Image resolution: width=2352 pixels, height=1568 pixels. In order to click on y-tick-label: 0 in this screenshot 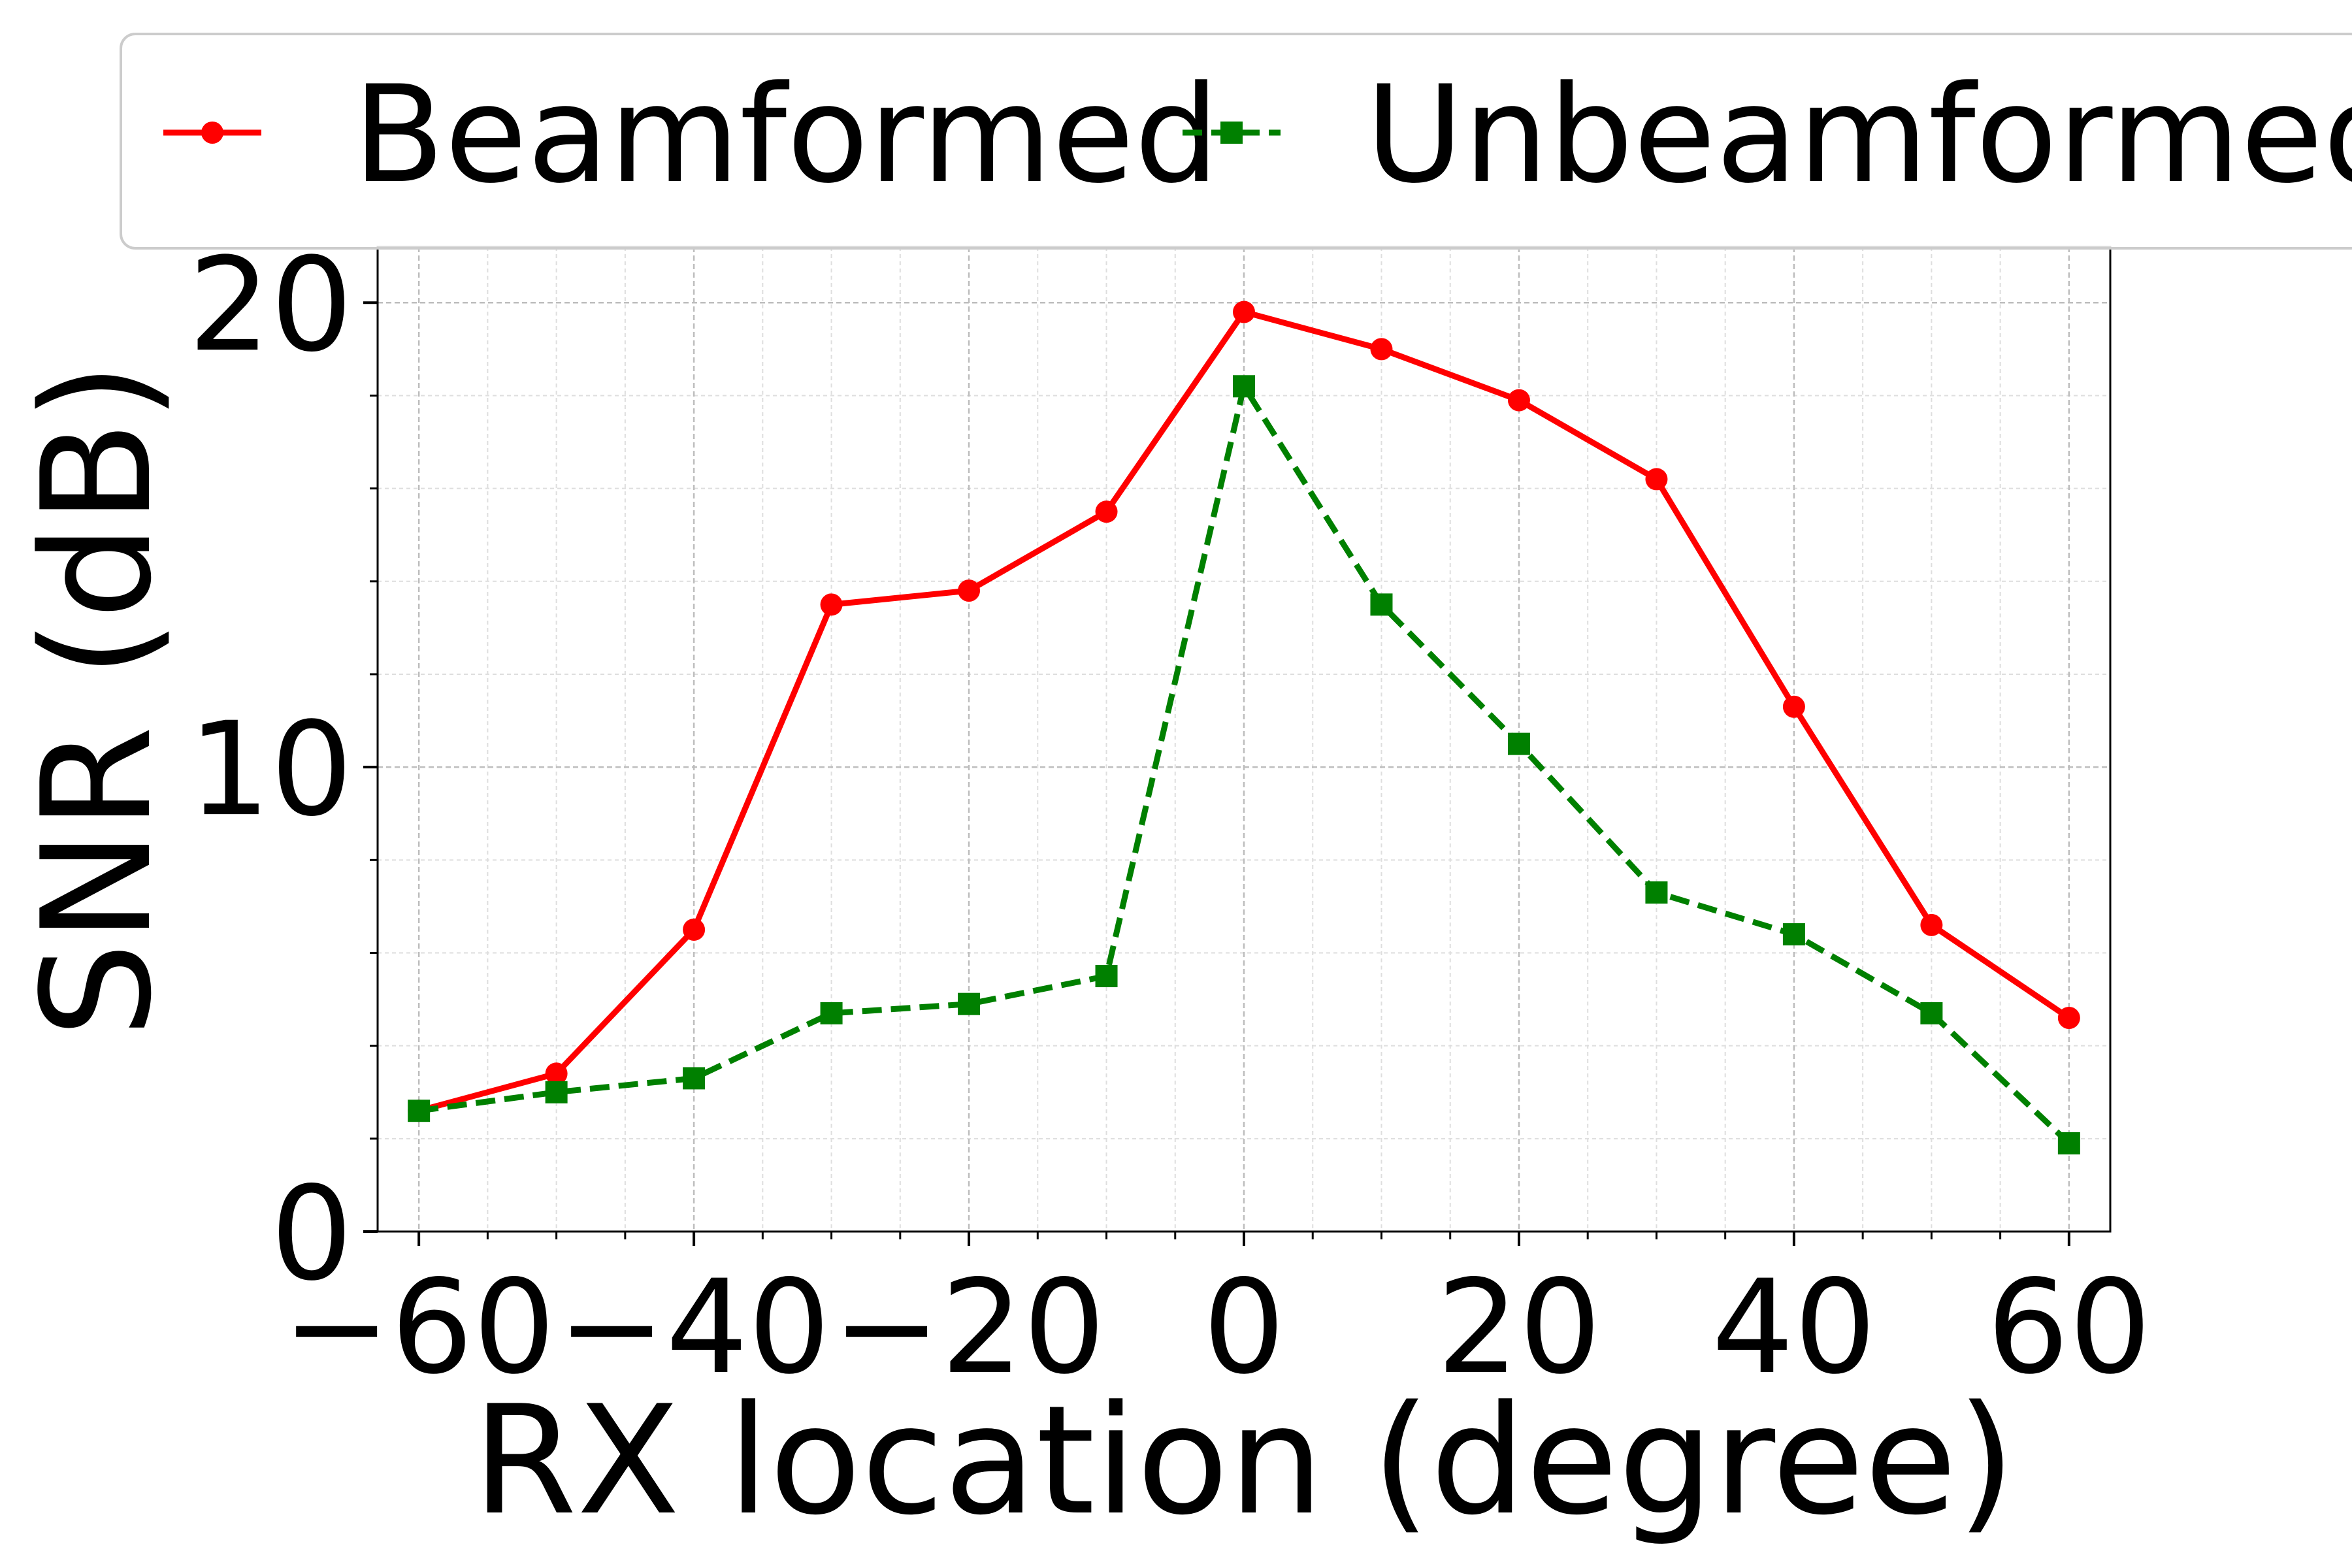, I will do `click(311, 1233)`.